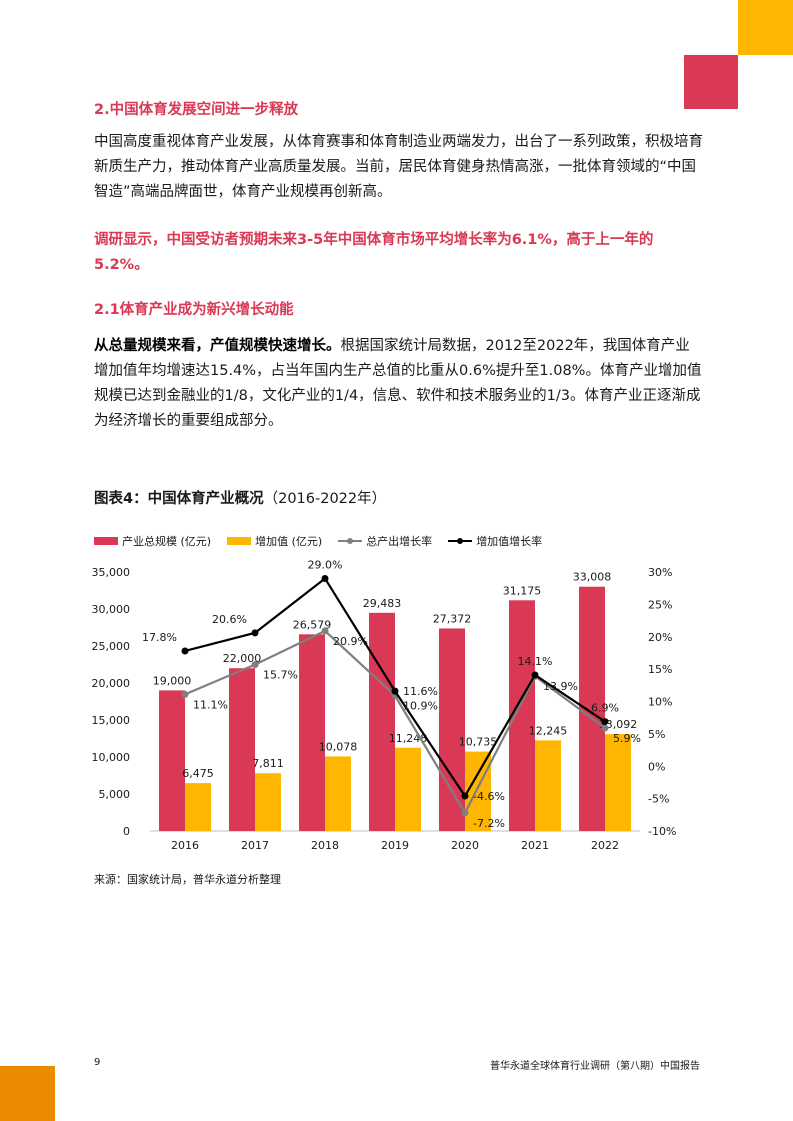 This screenshot has height=1121, width=793. I want to click on bar-label-added: 6,475, so click(198, 773).